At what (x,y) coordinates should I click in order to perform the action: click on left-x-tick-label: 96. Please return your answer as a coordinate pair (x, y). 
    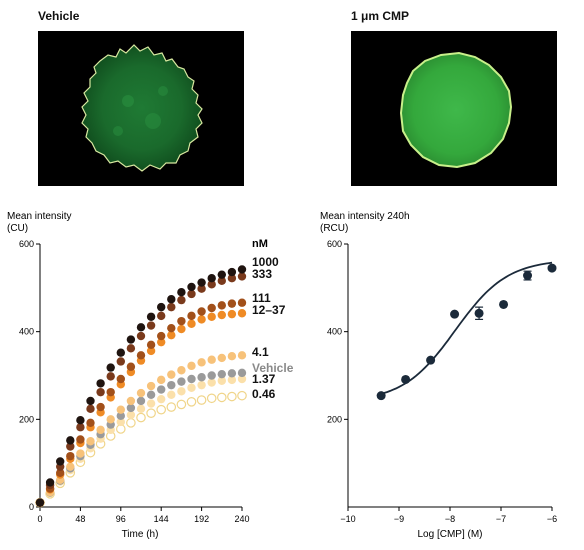
    Looking at the image, I should click on (121, 519).